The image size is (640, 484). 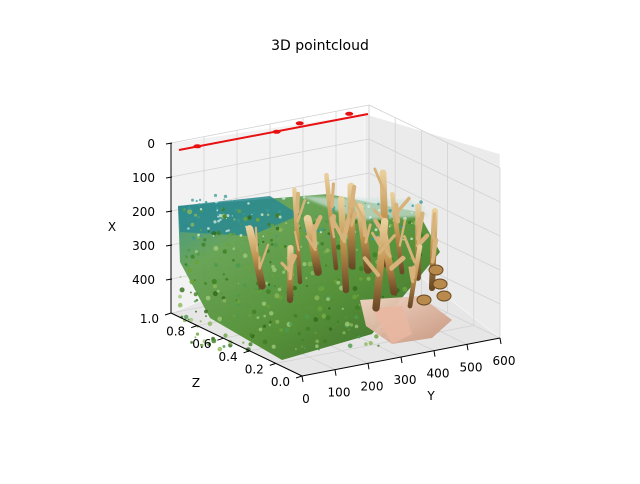 I want to click on y-tick-label: 300, so click(x=405, y=380).